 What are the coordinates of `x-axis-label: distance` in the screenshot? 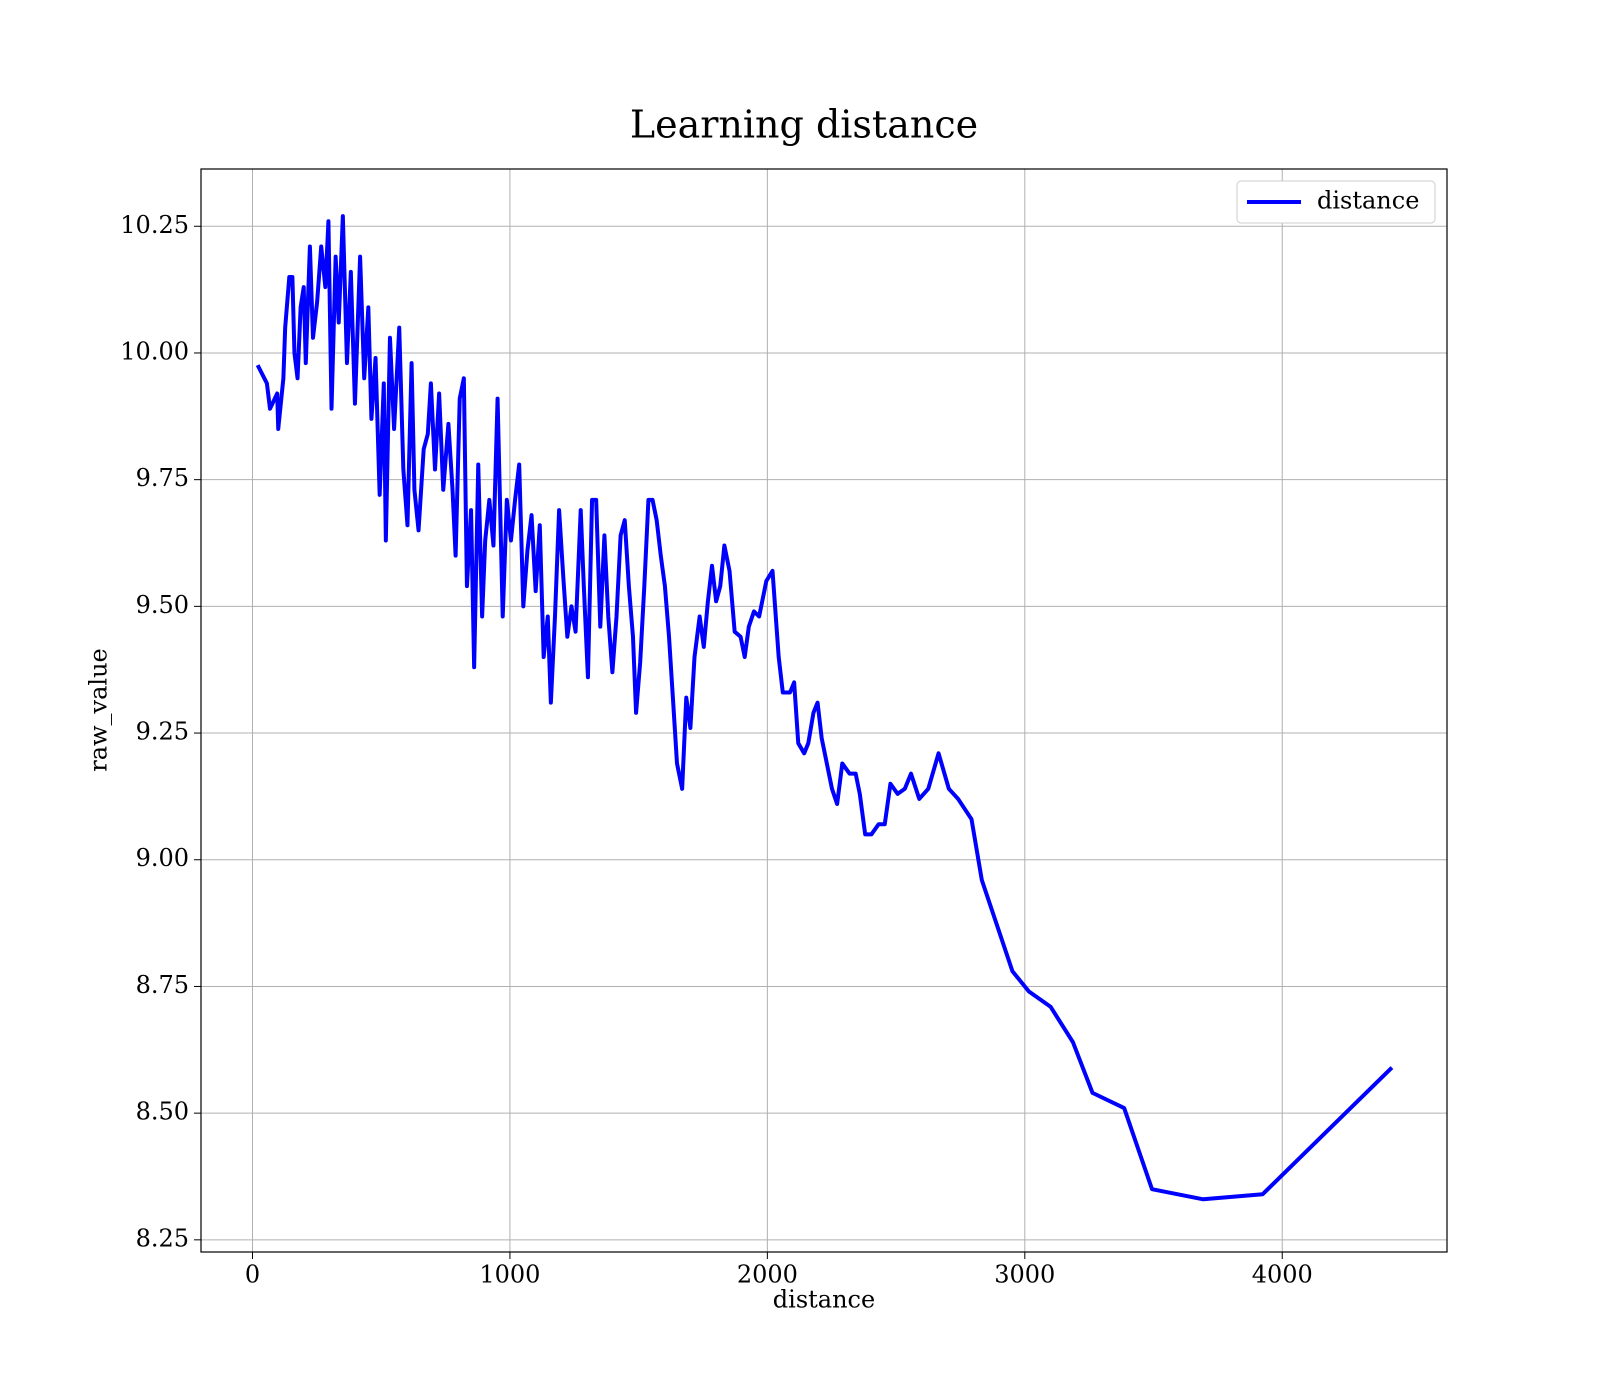 It's located at (824, 1300).